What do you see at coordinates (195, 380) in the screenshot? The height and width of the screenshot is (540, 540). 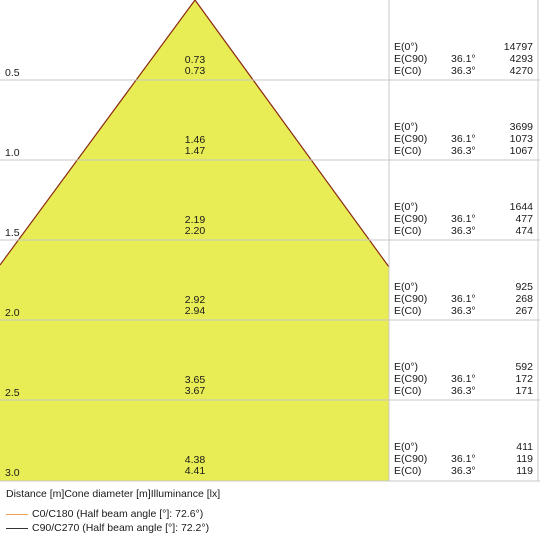 I see `cone-diameter-c0: 3.65` at bounding box center [195, 380].